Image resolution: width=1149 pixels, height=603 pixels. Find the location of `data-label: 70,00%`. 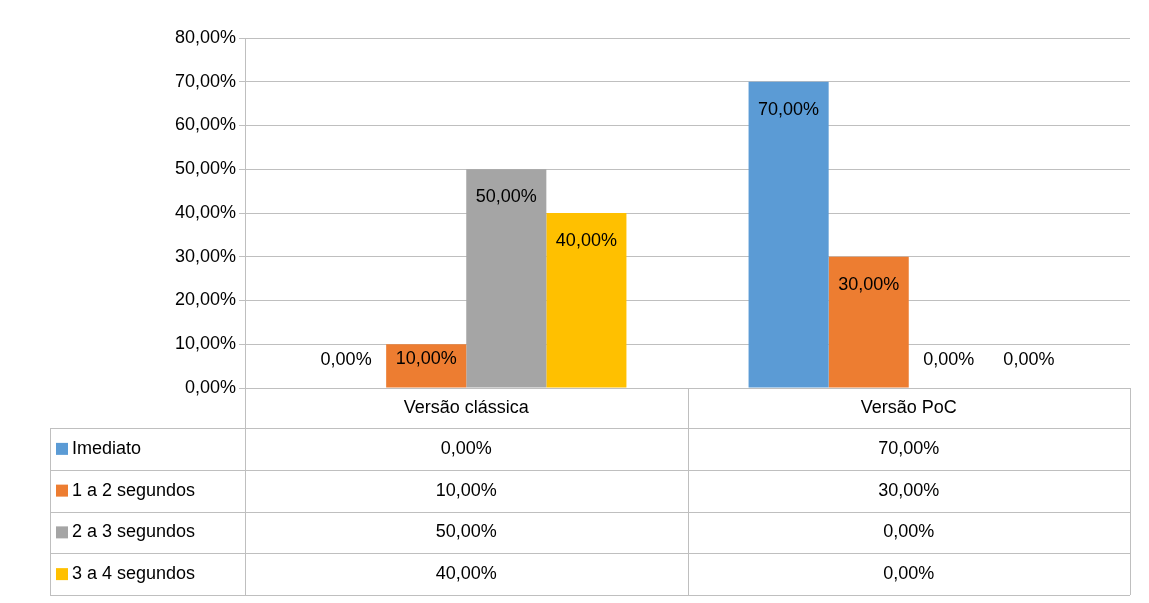

data-label: 70,00% is located at coordinates (909, 447).